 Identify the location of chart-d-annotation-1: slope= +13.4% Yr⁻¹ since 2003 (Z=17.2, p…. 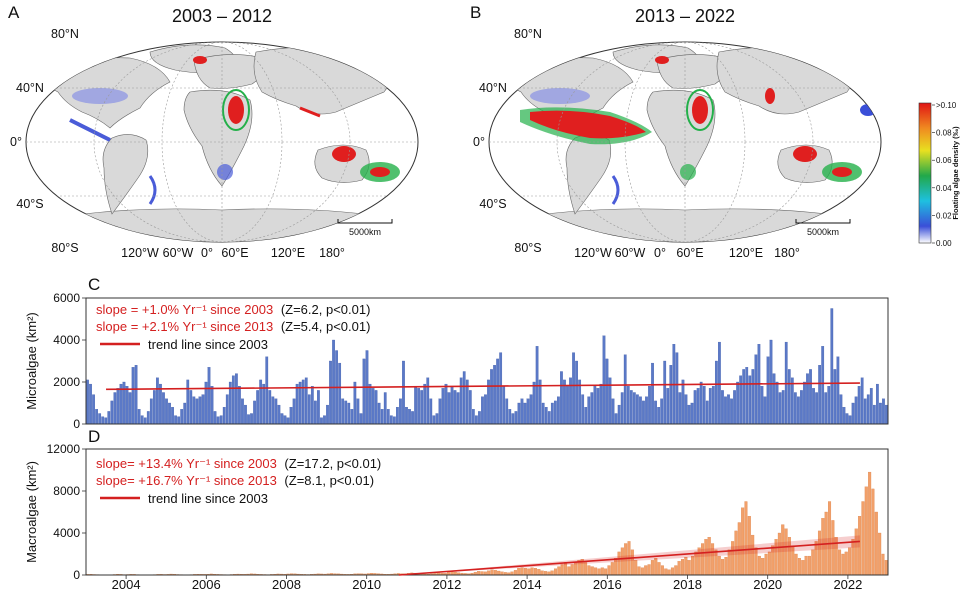
(238, 463).